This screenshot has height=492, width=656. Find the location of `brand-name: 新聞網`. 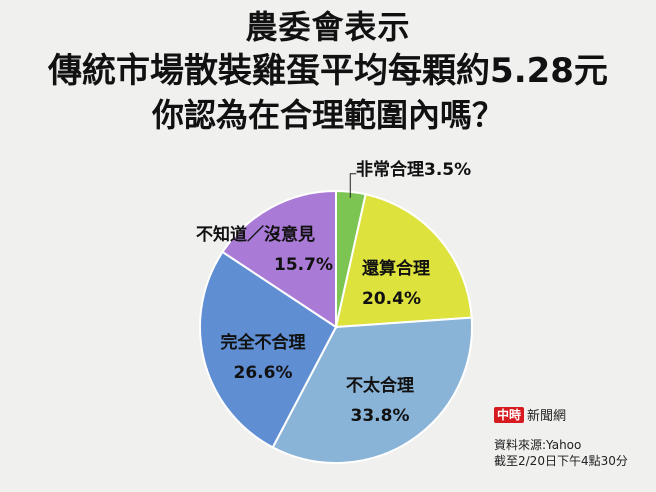

brand-name: 新聞網 is located at coordinates (547, 416).